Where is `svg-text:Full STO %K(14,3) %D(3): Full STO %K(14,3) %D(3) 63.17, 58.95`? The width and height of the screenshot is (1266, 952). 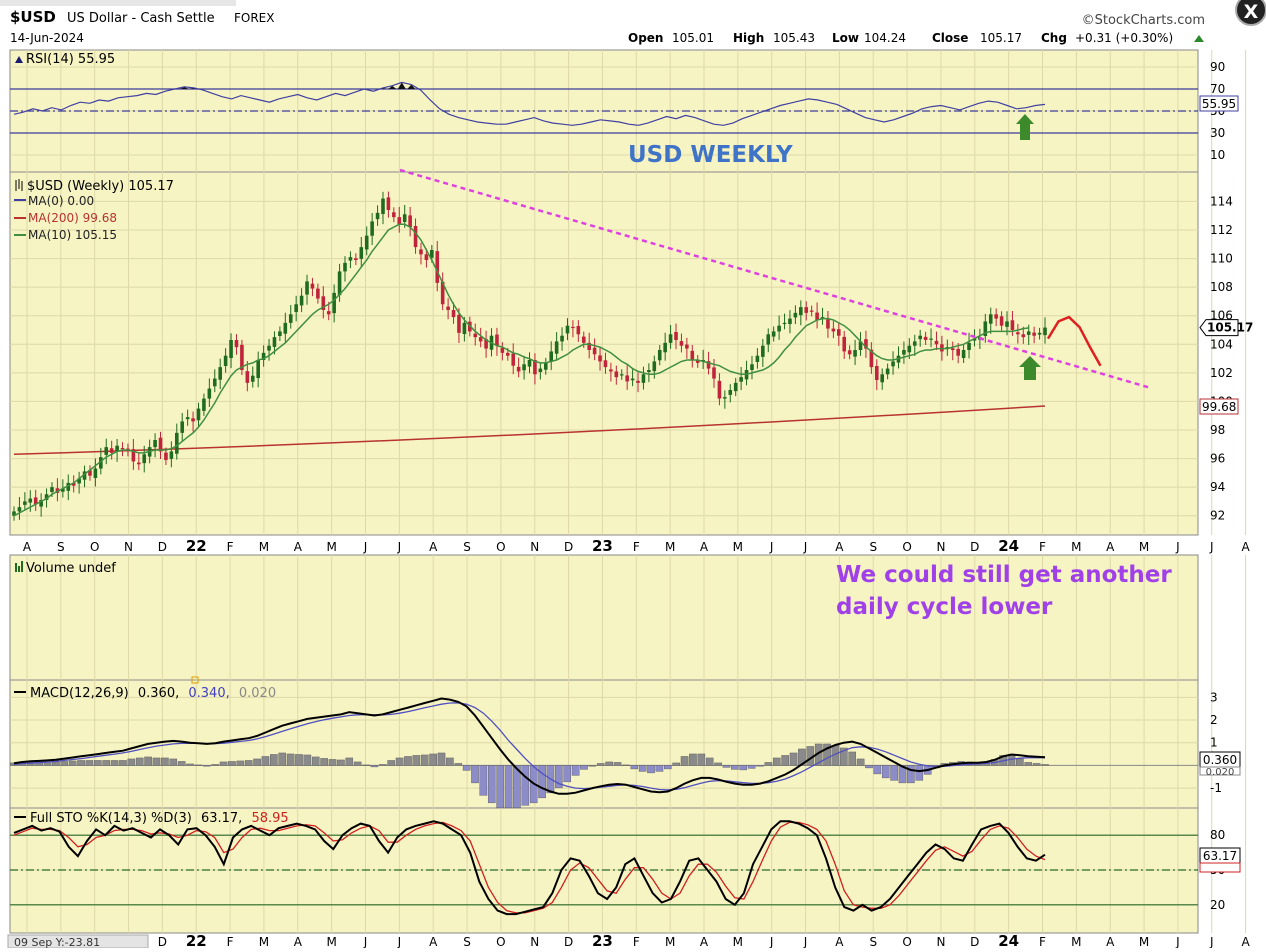
svg-text:Full STO %K(14,3) %D(3): Full STO %K(14,3) %D(3) 63.17, 58.95 is located at coordinates (159, 818).